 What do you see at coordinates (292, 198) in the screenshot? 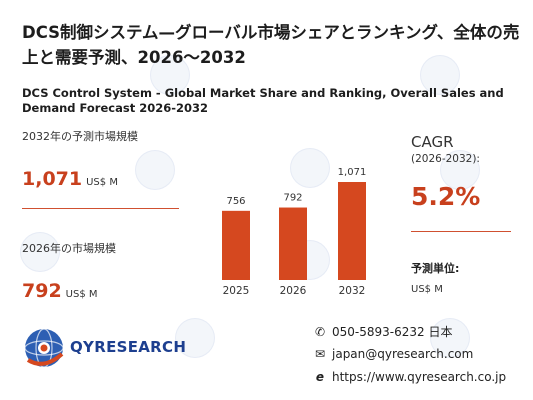
I see `data-label-2026: 792` at bounding box center [292, 198].